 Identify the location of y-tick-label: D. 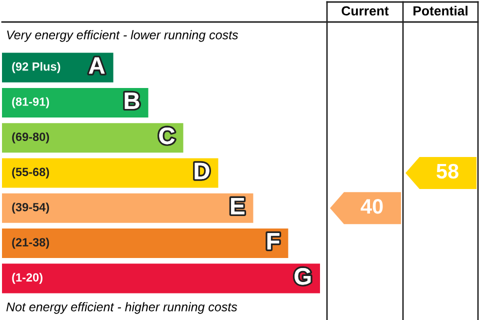
(202, 171).